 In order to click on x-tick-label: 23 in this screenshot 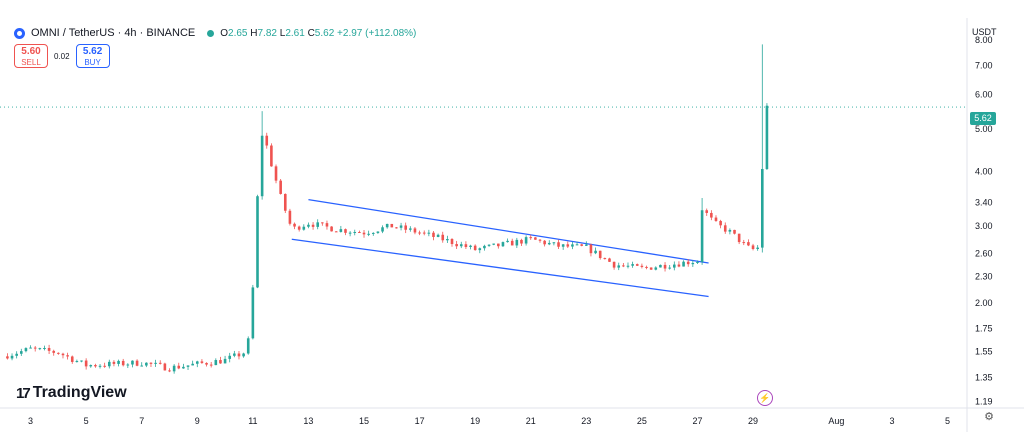, I will do `click(586, 421)`.